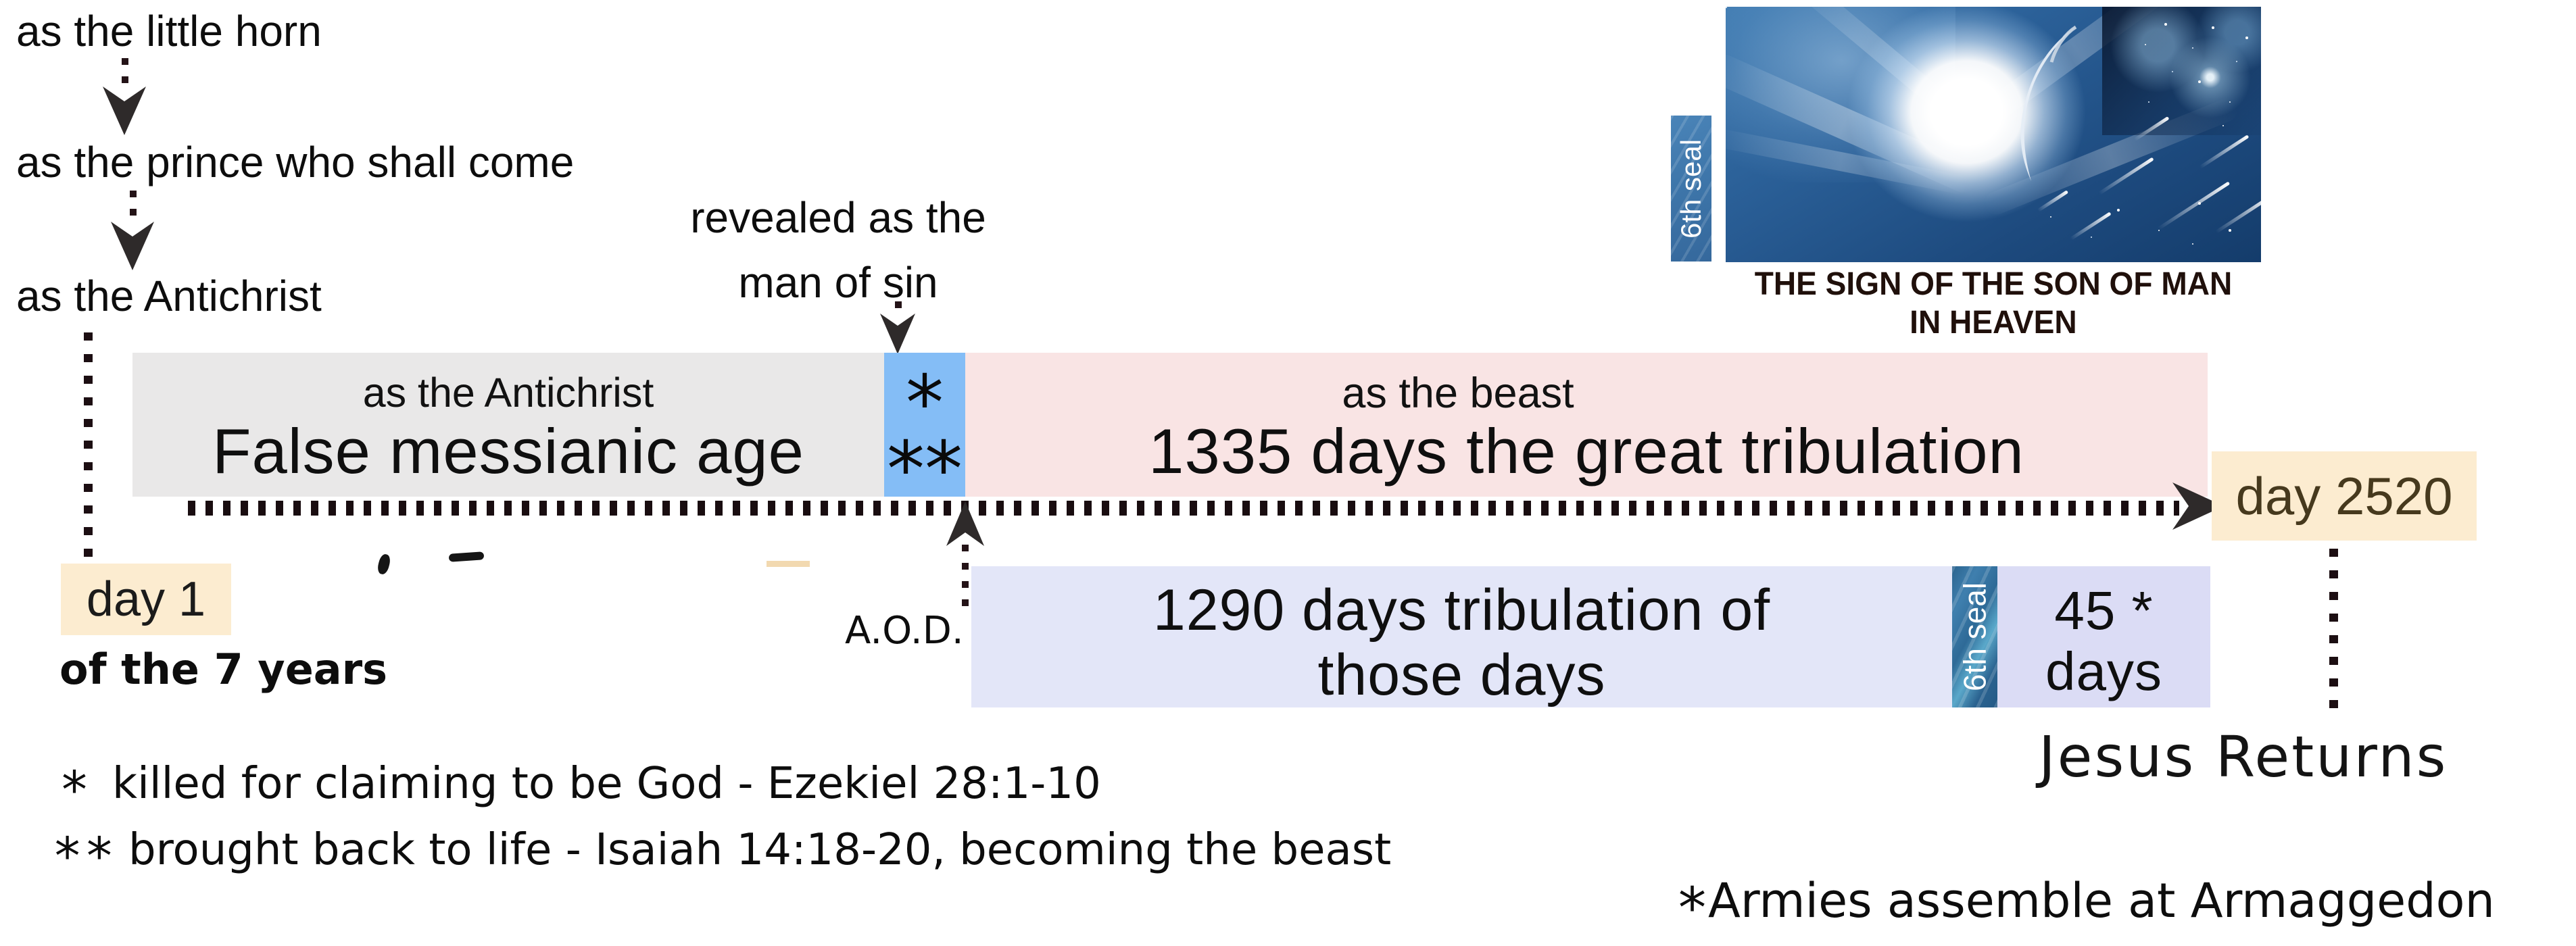 This screenshot has height=946, width=2576. What do you see at coordinates (125, 75) in the screenshot?
I see `chain-arrow-1-tail` at bounding box center [125, 75].